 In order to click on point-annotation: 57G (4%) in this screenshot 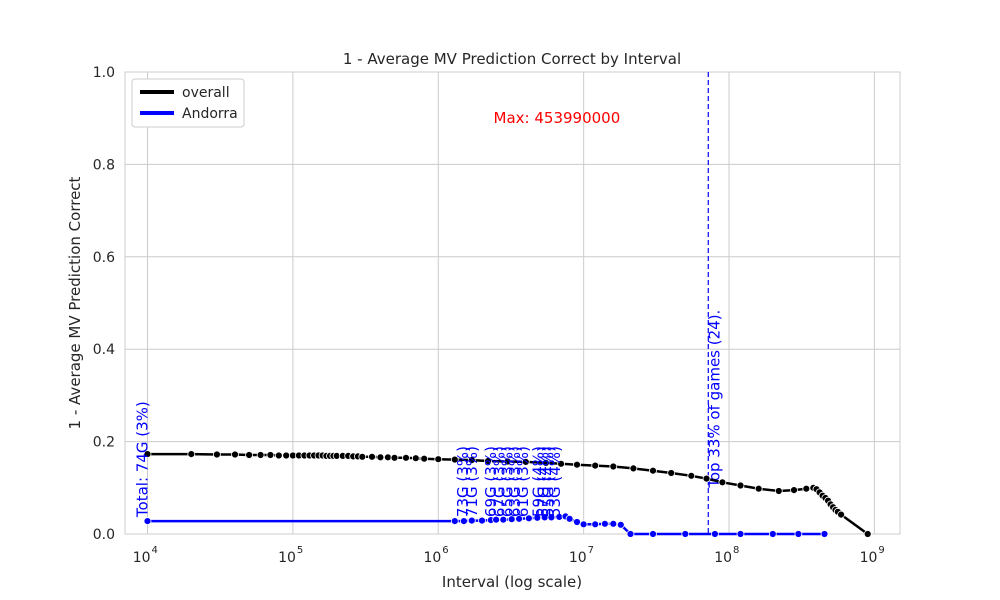, I will do `click(544, 481)`.